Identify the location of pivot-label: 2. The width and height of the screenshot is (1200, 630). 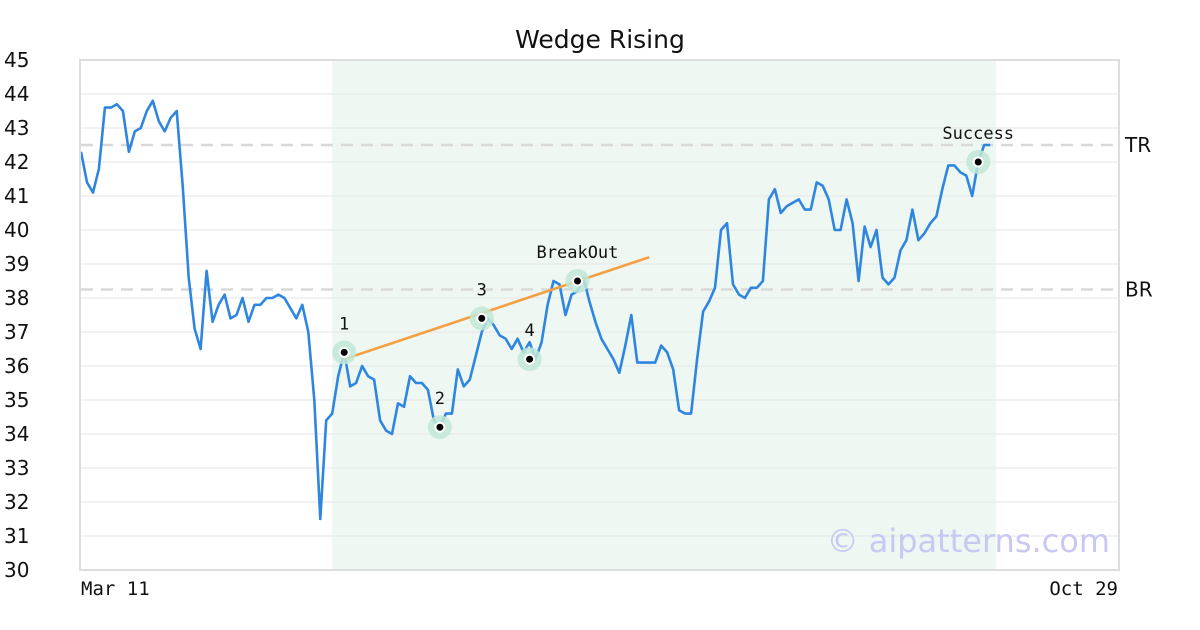
(440, 399).